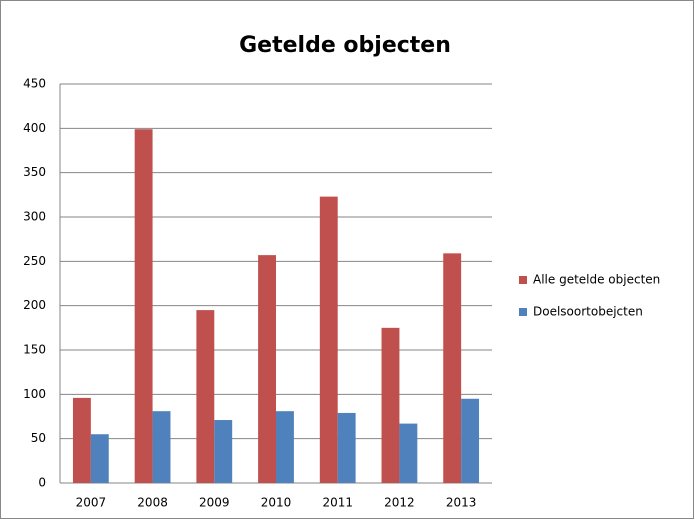 This screenshot has height=520, width=695. I want to click on x-tick-label: 2013, so click(461, 503).